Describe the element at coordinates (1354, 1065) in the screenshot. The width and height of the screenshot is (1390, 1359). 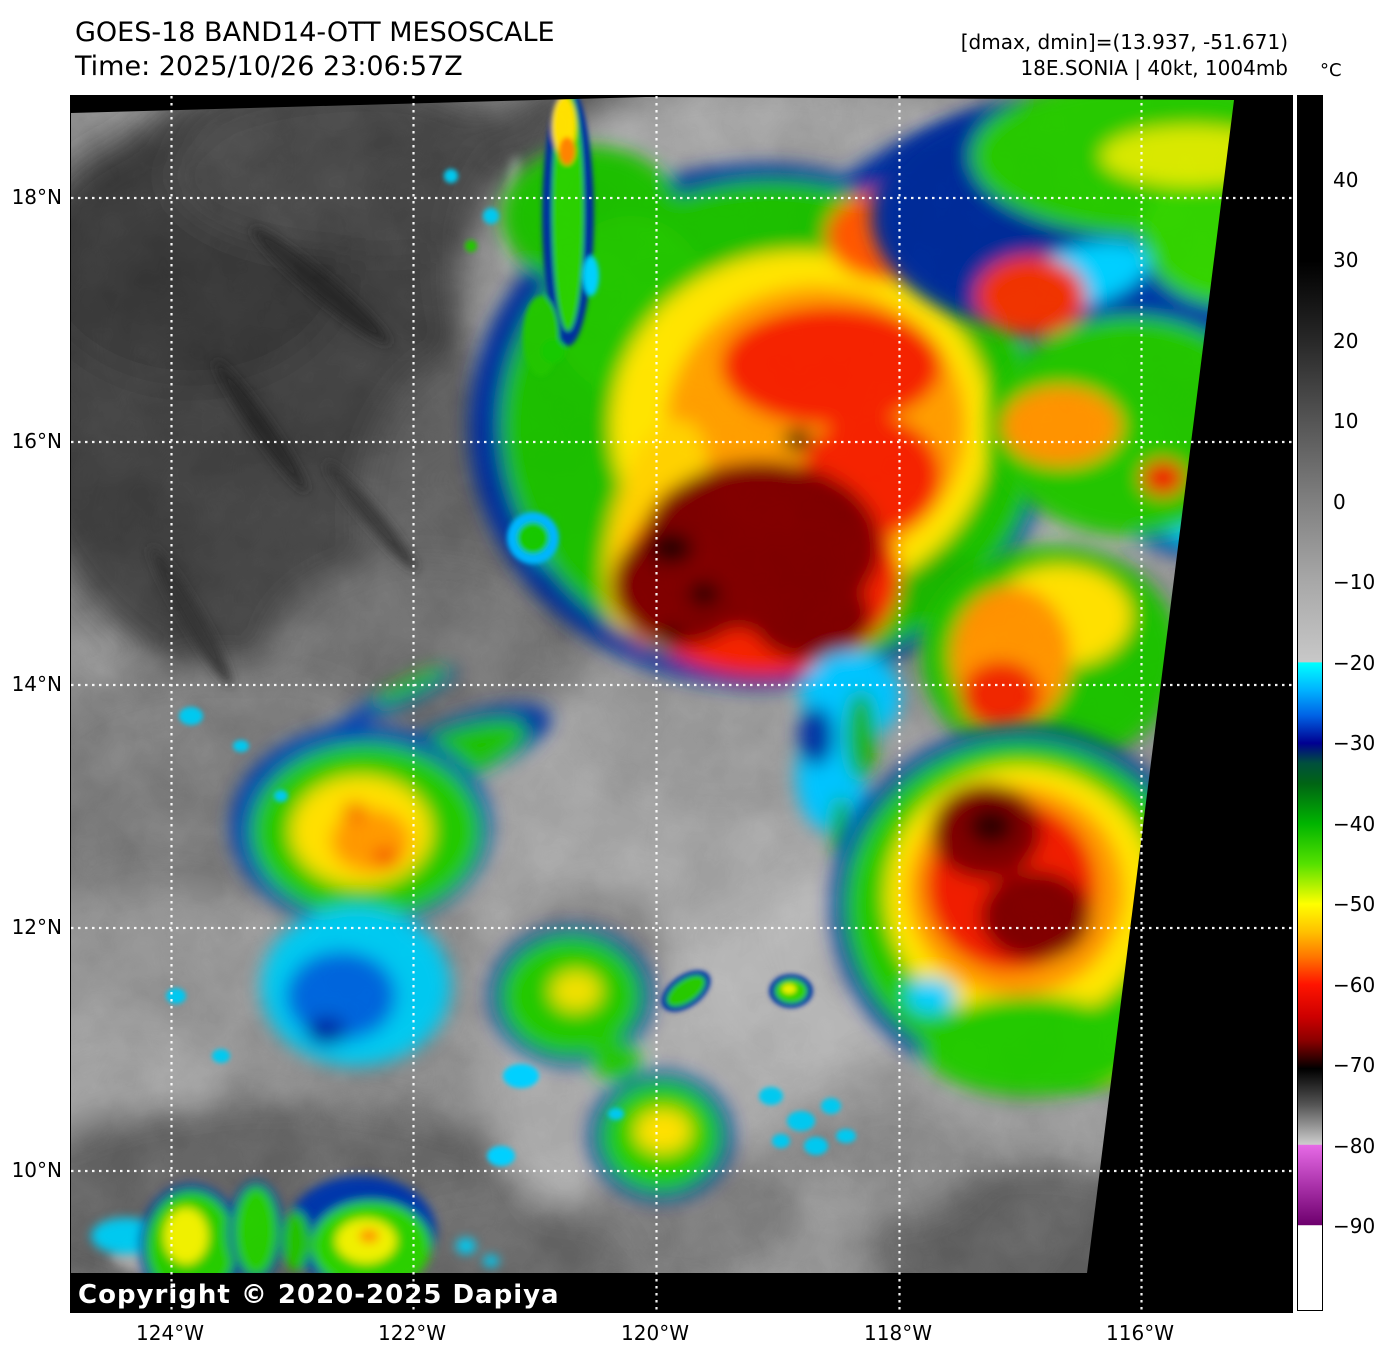
I see `colorbar-tick-label: −70` at that location.